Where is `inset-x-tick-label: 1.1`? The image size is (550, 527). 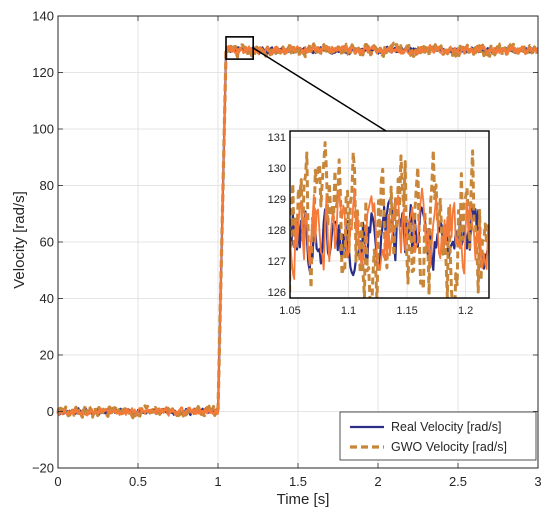
inset-x-tick-label: 1.1 is located at coordinates (348, 311).